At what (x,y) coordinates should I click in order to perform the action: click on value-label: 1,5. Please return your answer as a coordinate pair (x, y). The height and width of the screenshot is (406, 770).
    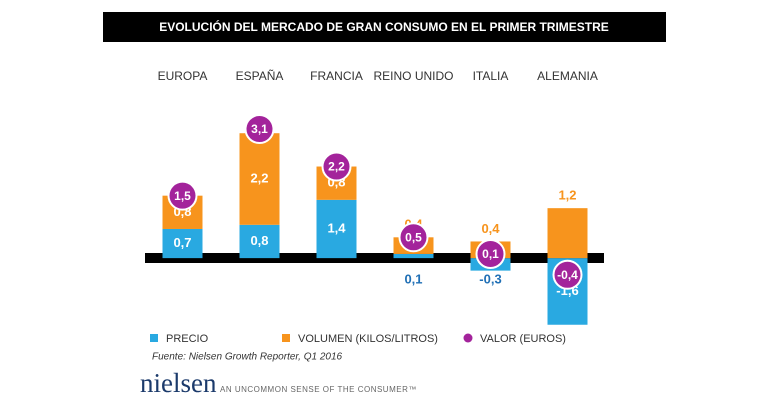
    Looking at the image, I should click on (182, 196).